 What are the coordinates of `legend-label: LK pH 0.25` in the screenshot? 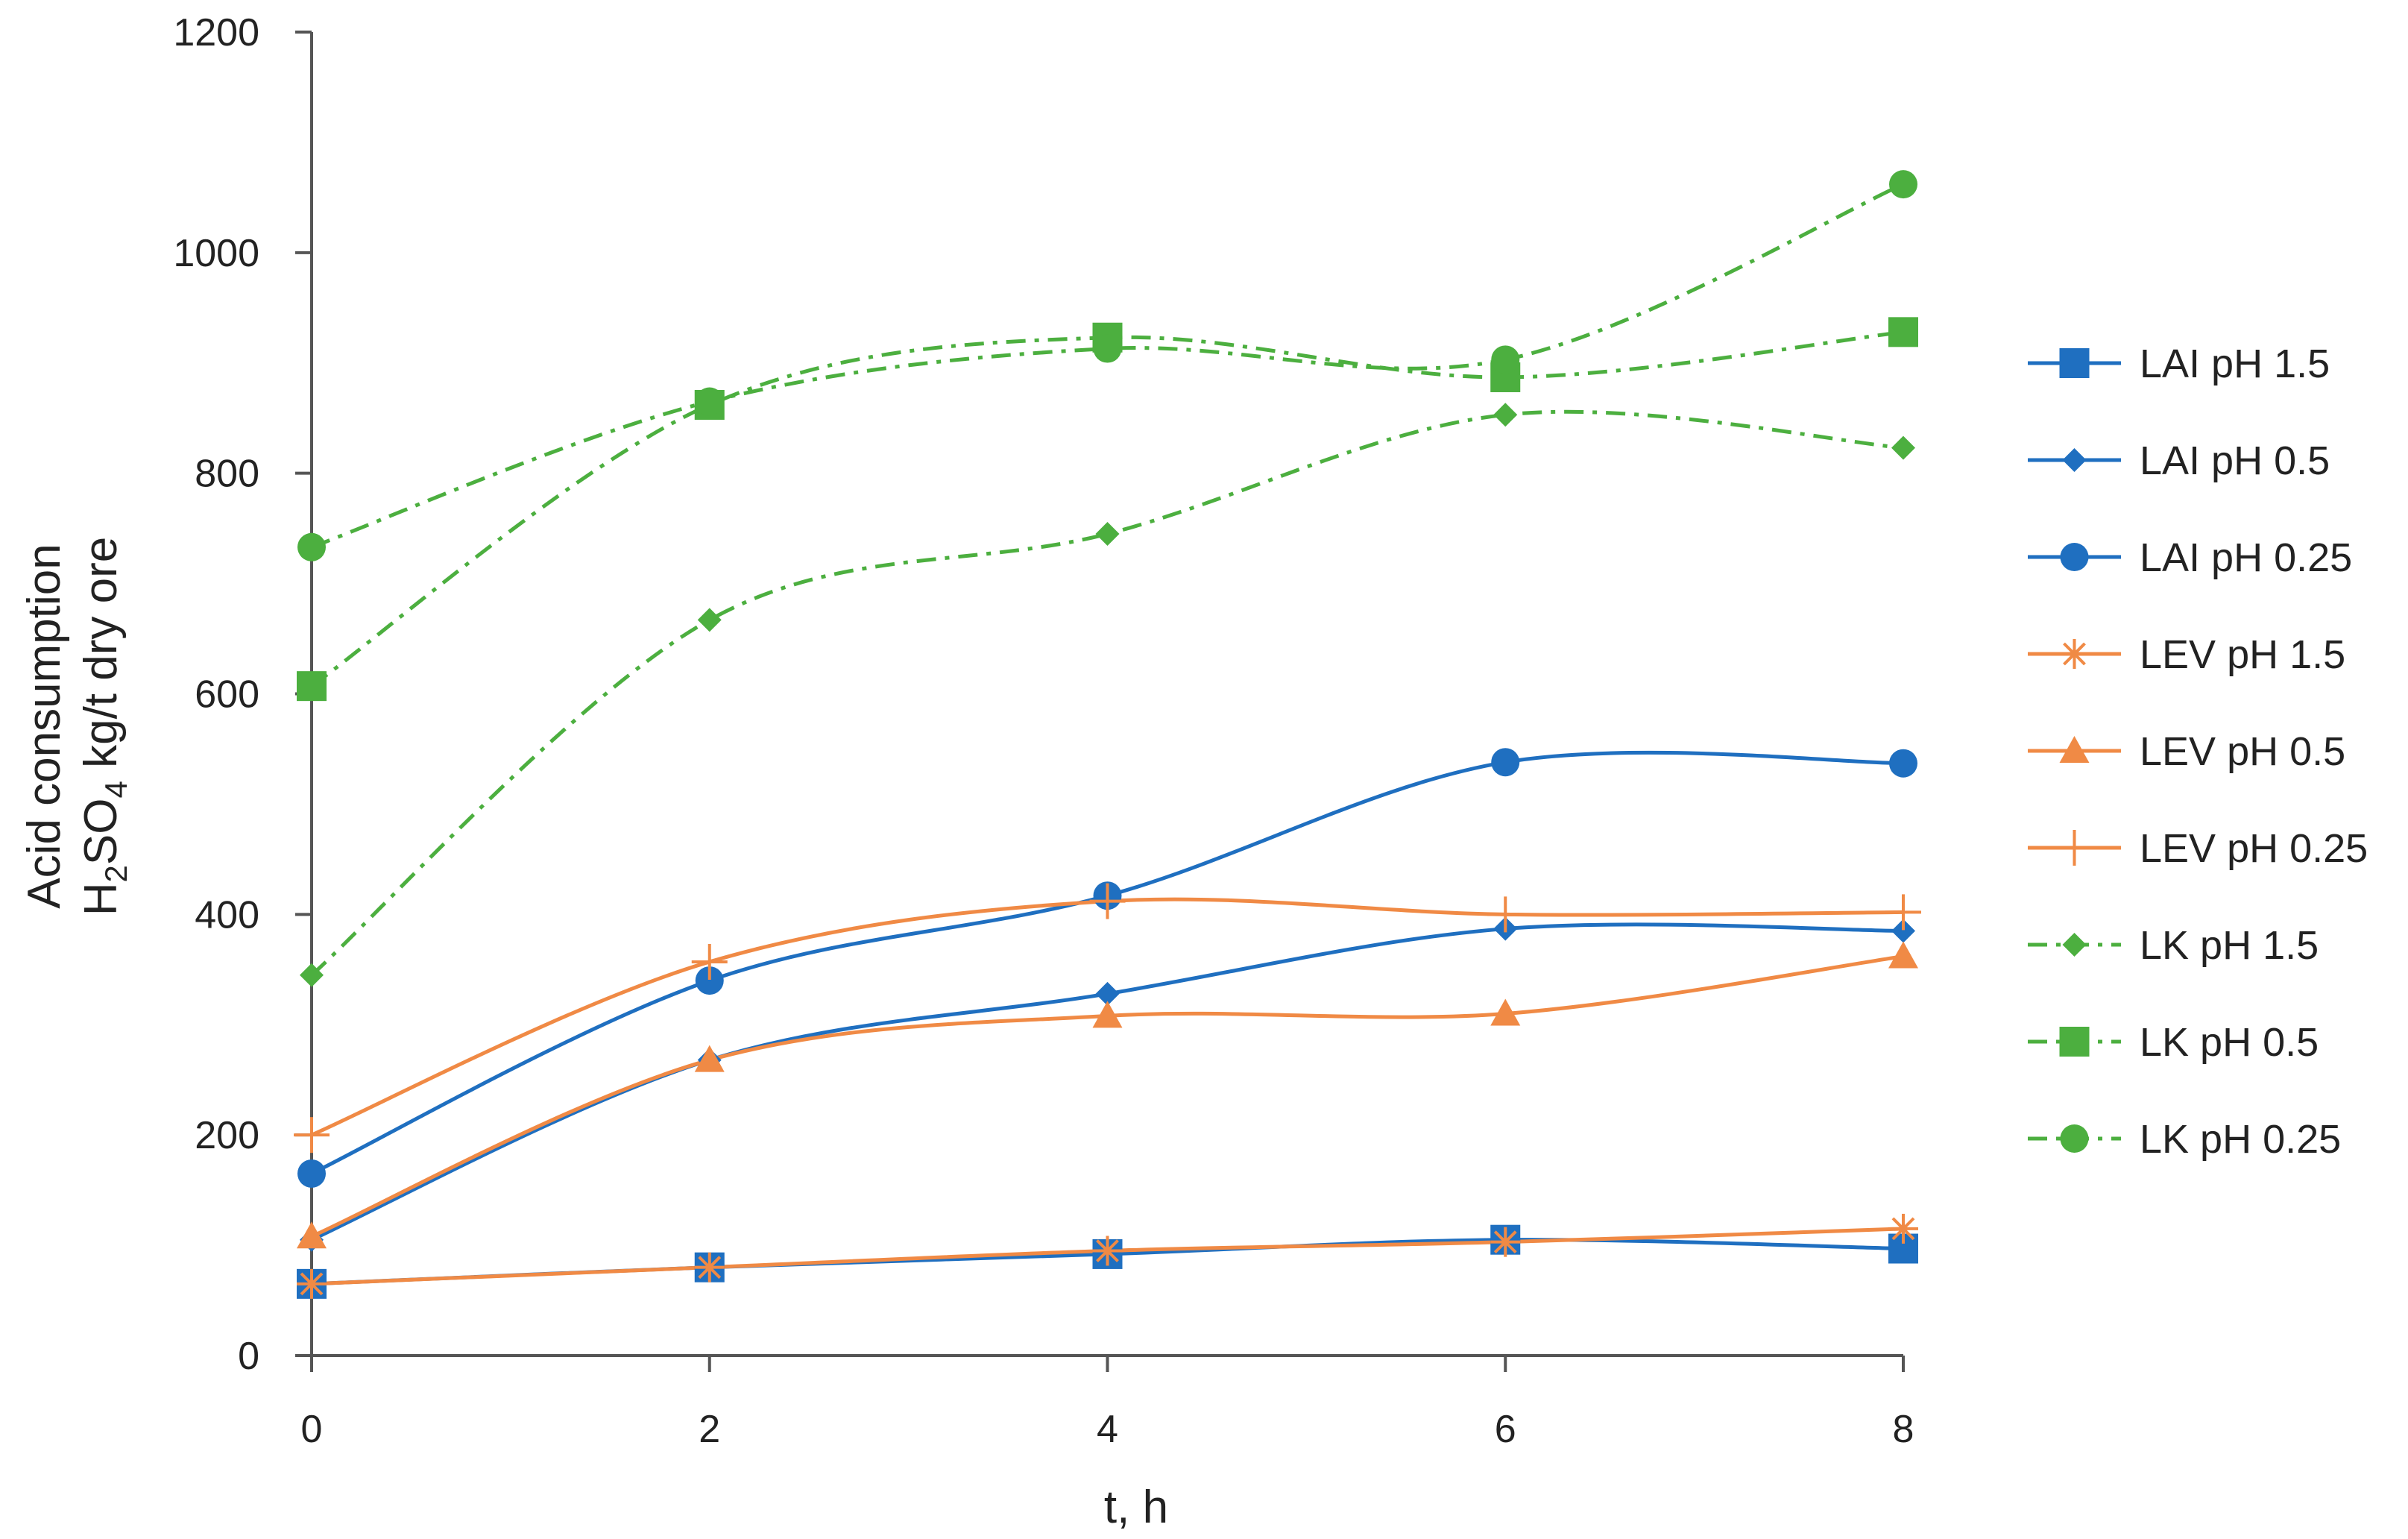 It's located at (2240, 1139).